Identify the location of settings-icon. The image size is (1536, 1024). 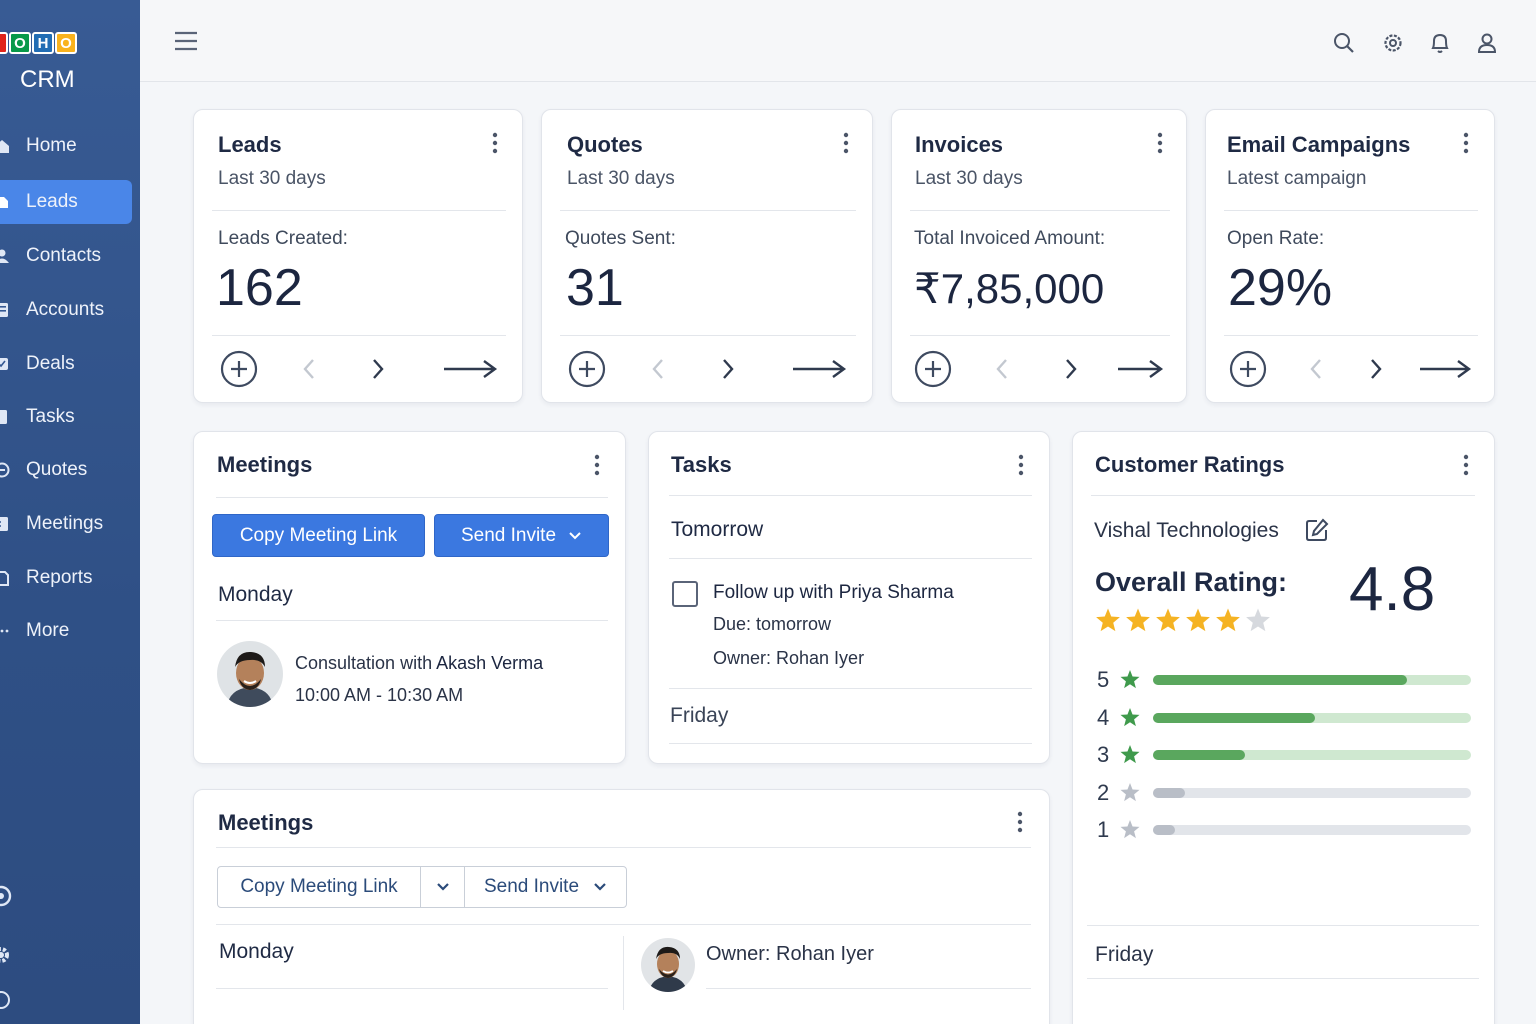
(6, 955).